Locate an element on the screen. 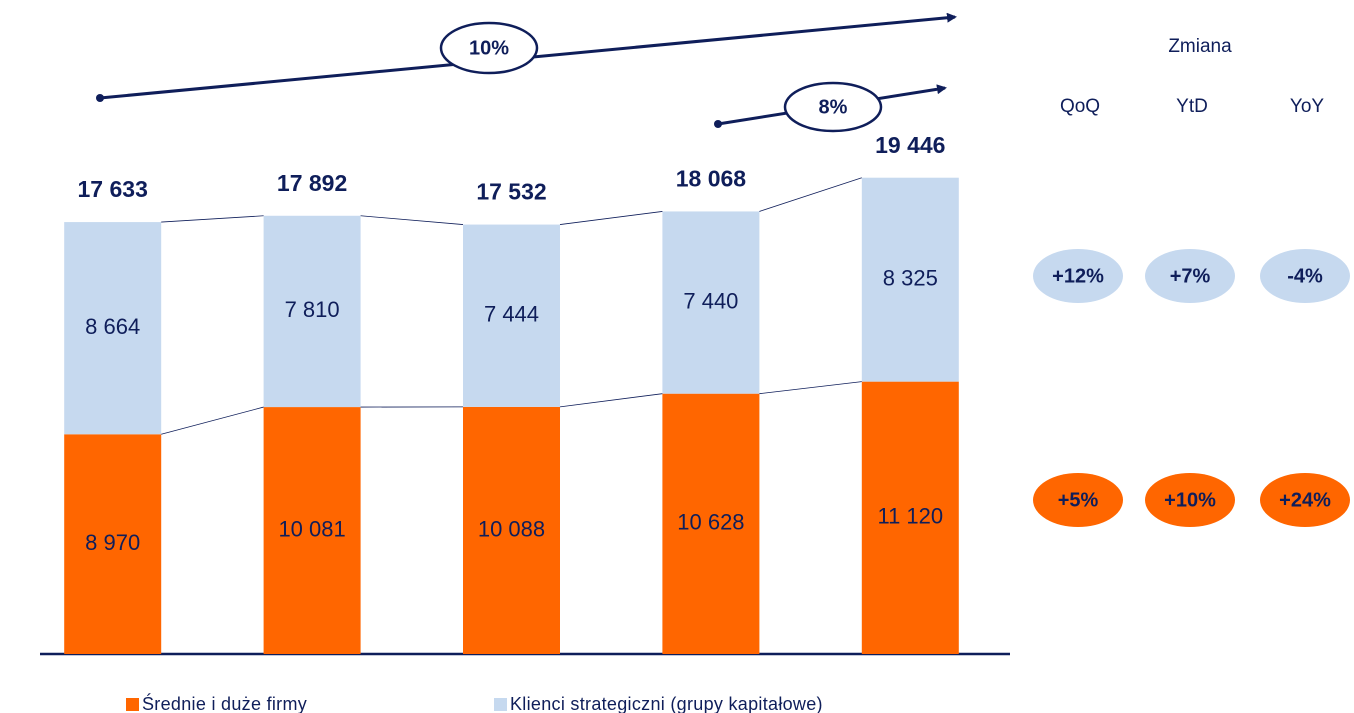 The image size is (1354, 713). column-header: QoQ is located at coordinates (1080, 106).